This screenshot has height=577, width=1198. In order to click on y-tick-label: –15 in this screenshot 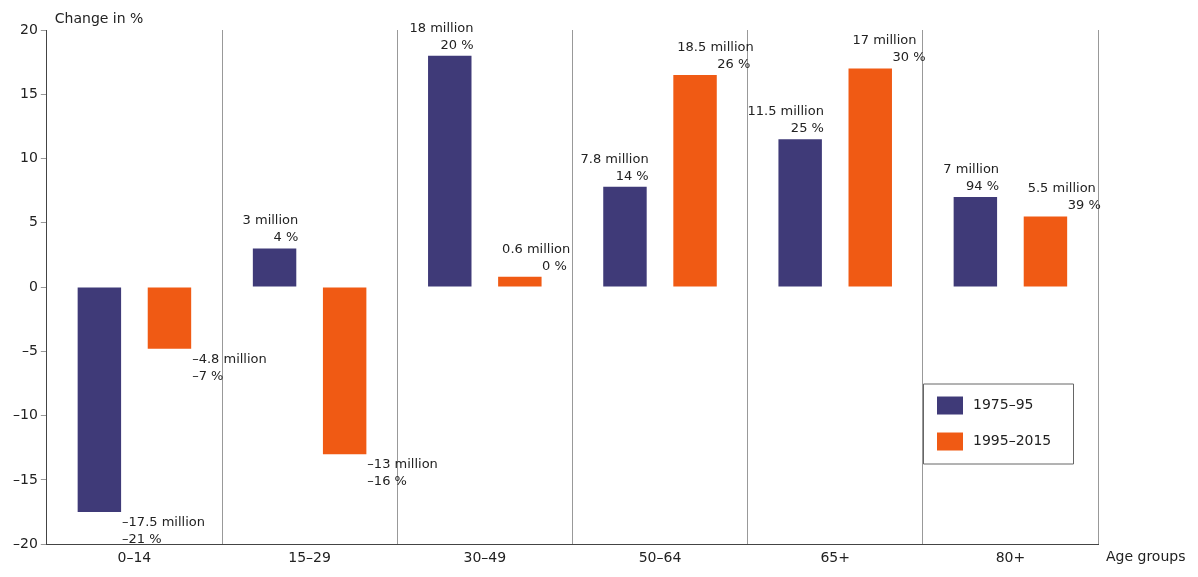, I will do `click(25, 478)`.